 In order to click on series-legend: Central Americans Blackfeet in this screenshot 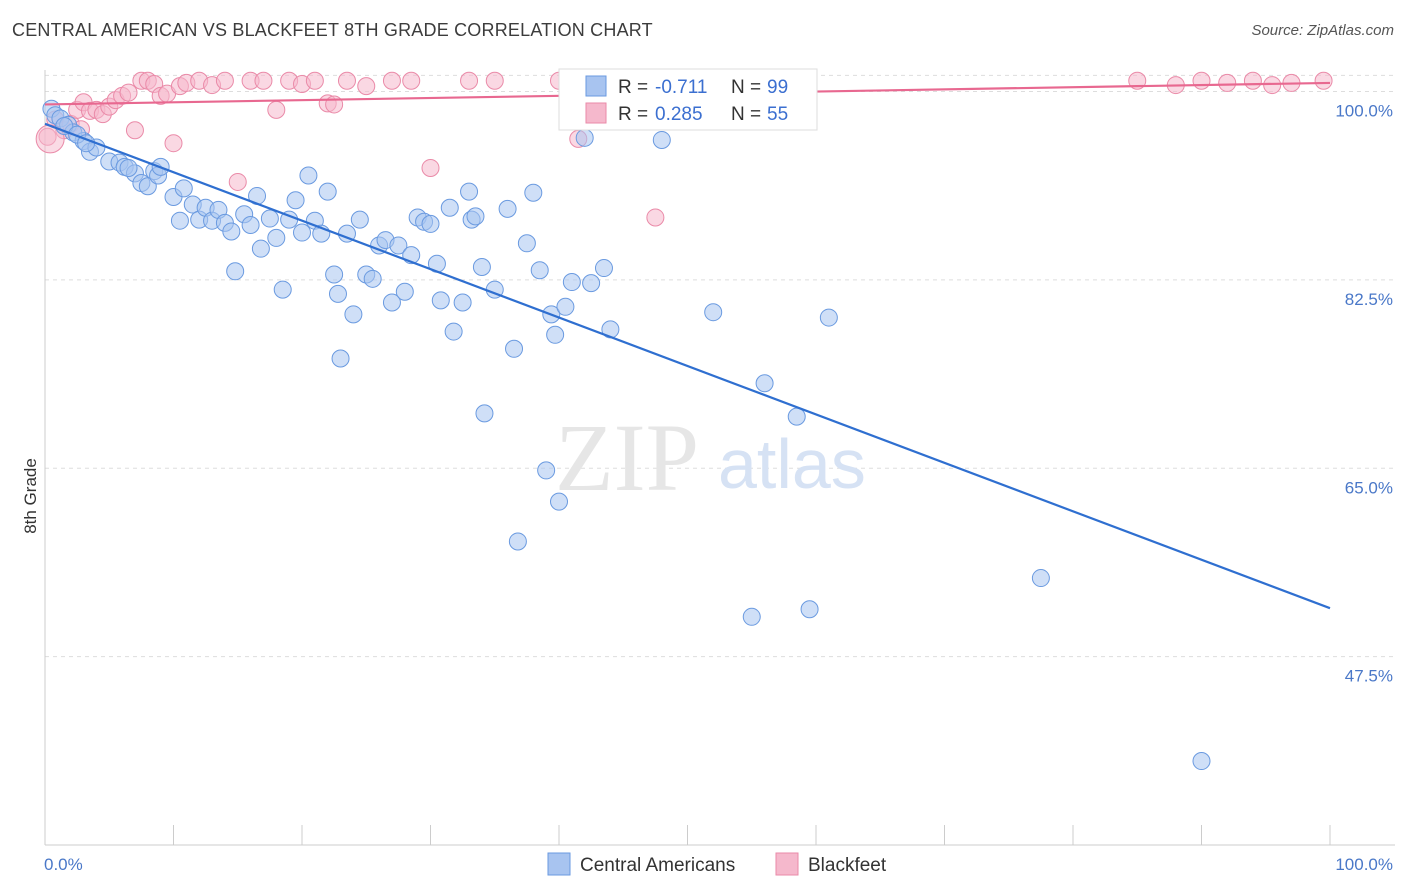, I will do `click(717, 864)`.